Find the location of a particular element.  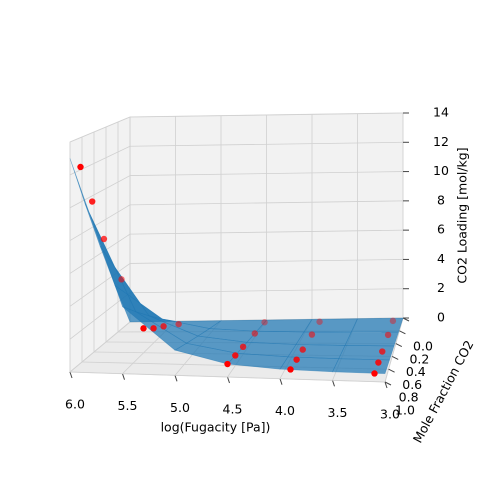

x-tick-label: 3.5 is located at coordinates (338, 412).